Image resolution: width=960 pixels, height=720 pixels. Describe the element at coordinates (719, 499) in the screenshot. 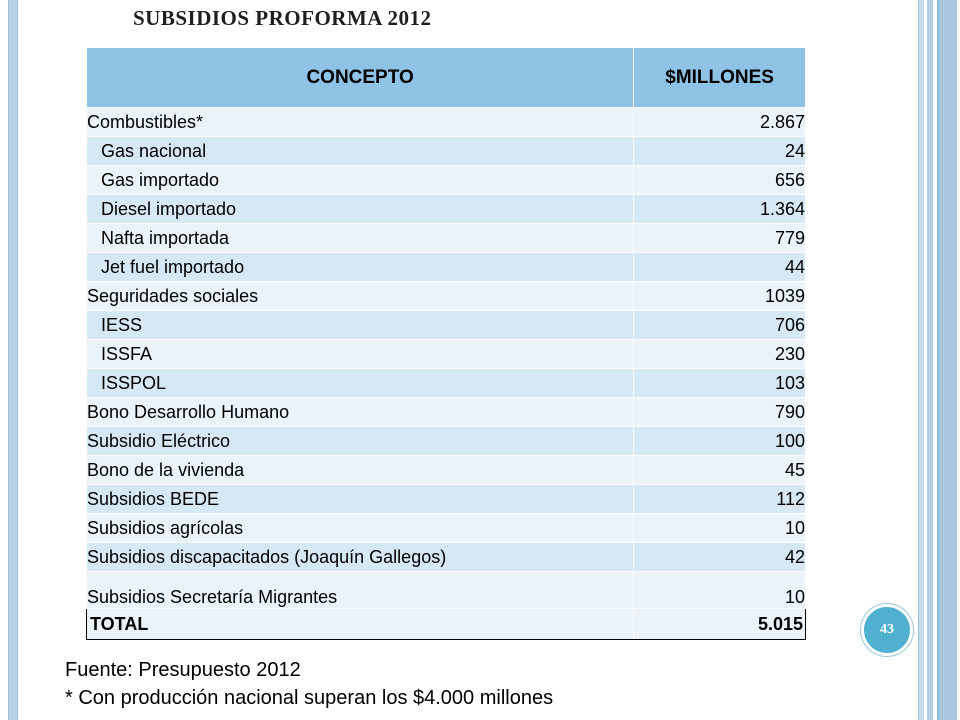

I see `row-amount: 112` at that location.